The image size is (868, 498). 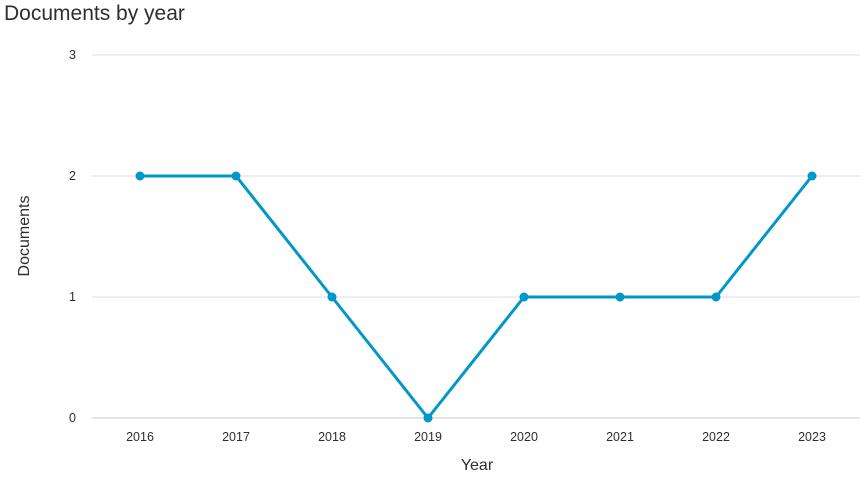 I want to click on x-tick-label: 2017, so click(x=236, y=437).